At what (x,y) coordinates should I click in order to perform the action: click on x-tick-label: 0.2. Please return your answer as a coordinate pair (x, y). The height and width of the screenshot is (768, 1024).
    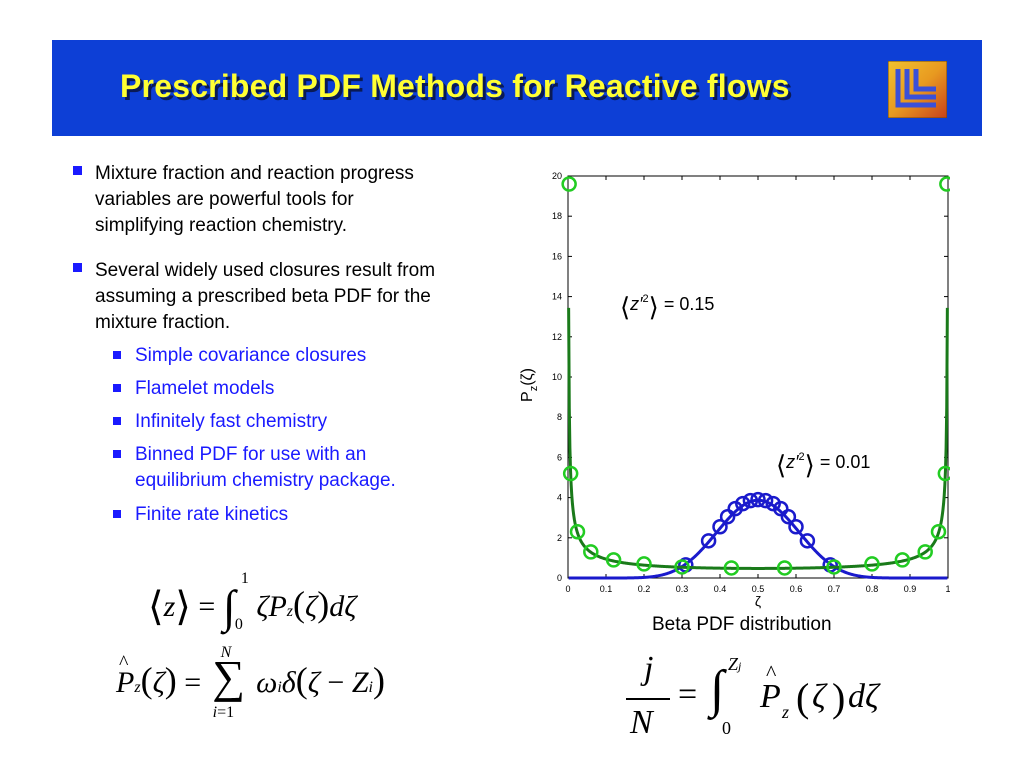
    Looking at the image, I should click on (644, 589).